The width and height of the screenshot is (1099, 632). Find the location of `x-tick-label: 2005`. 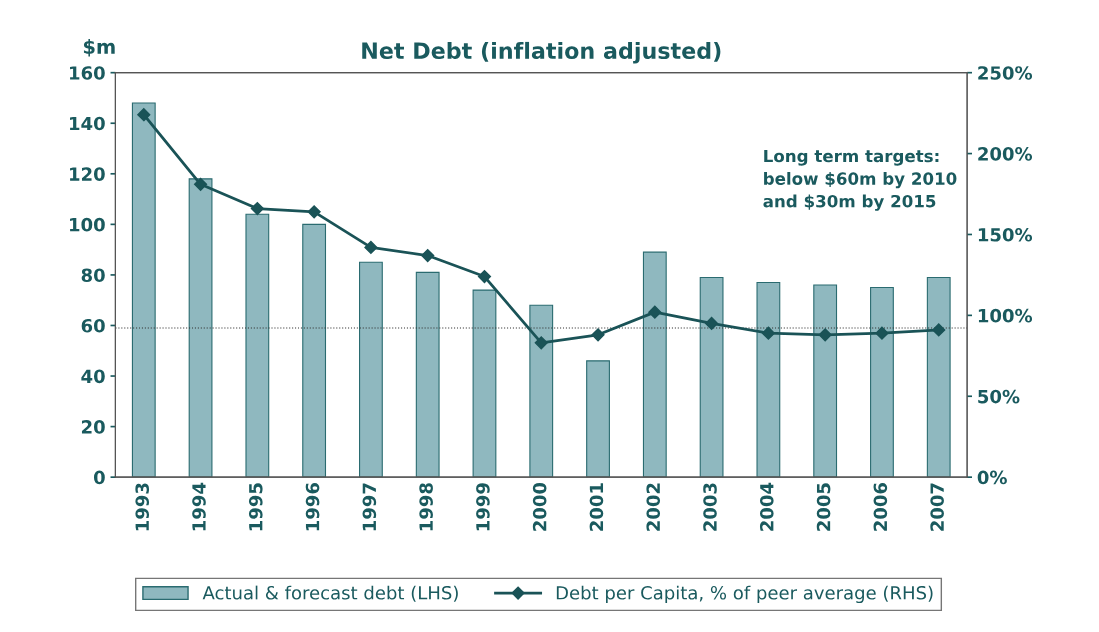

x-tick-label: 2005 is located at coordinates (823, 507).